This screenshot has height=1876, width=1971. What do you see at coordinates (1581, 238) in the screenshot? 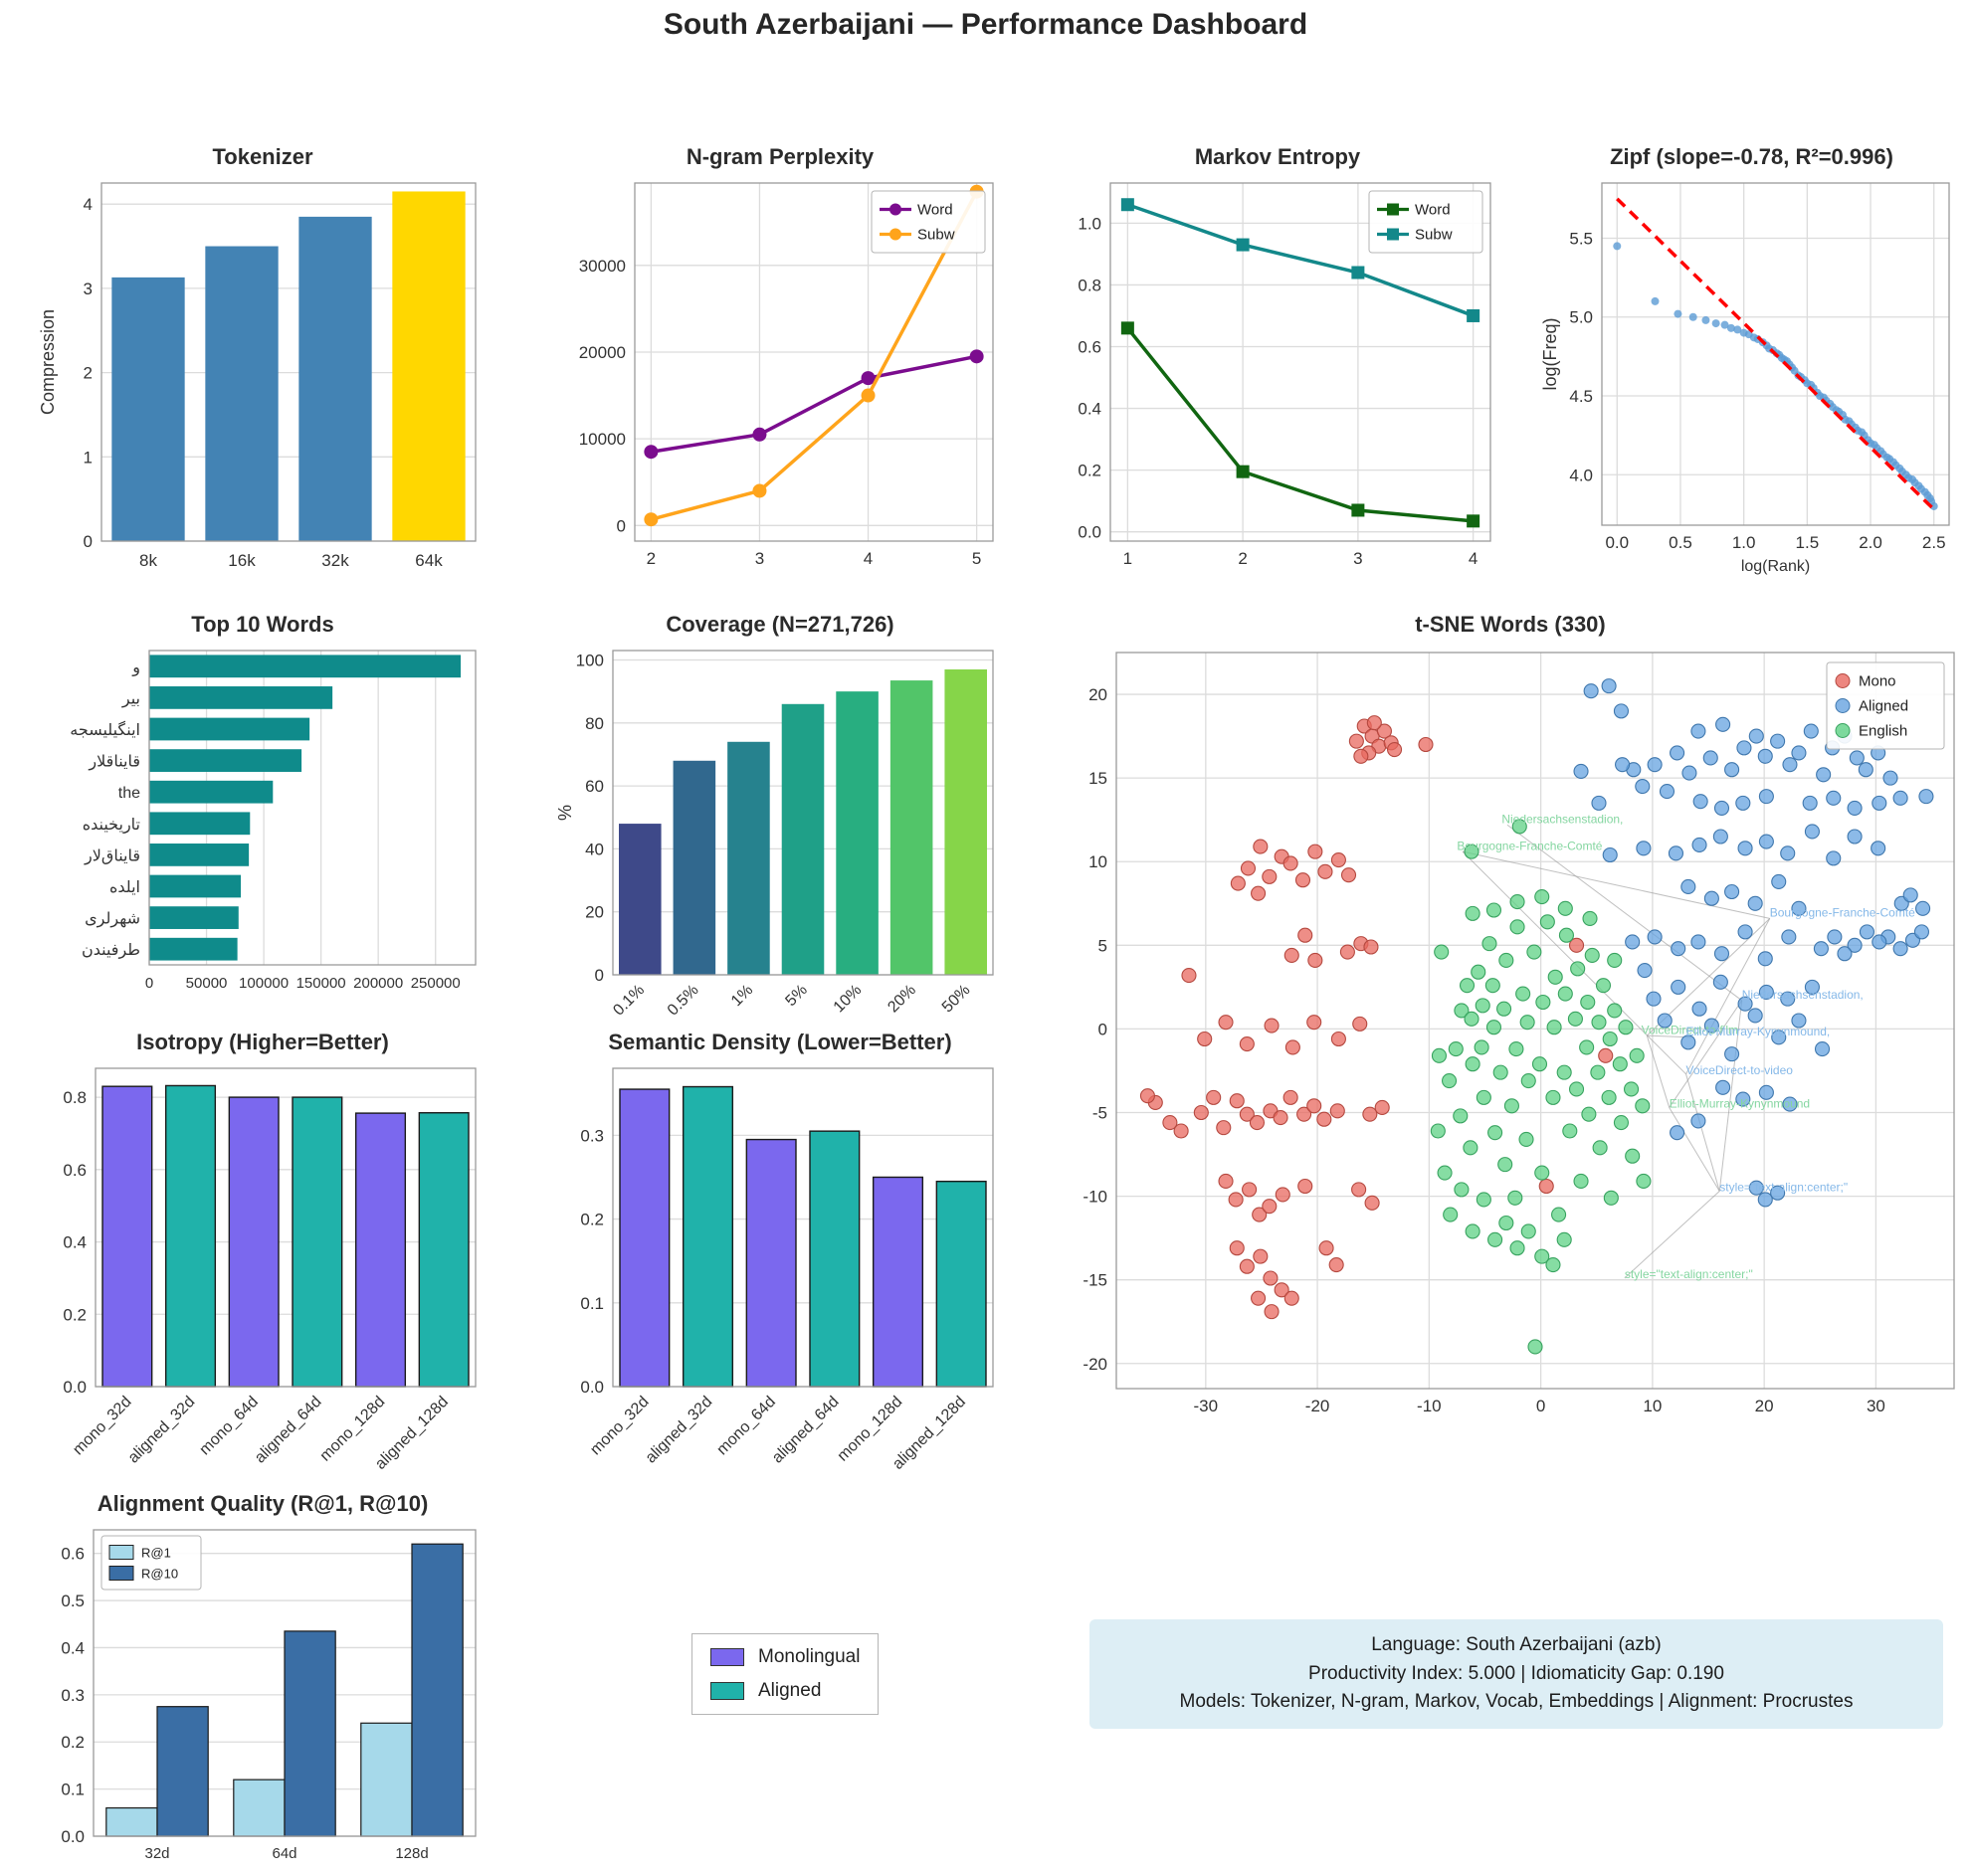
I see `svg-text: 5.5` at bounding box center [1581, 238].